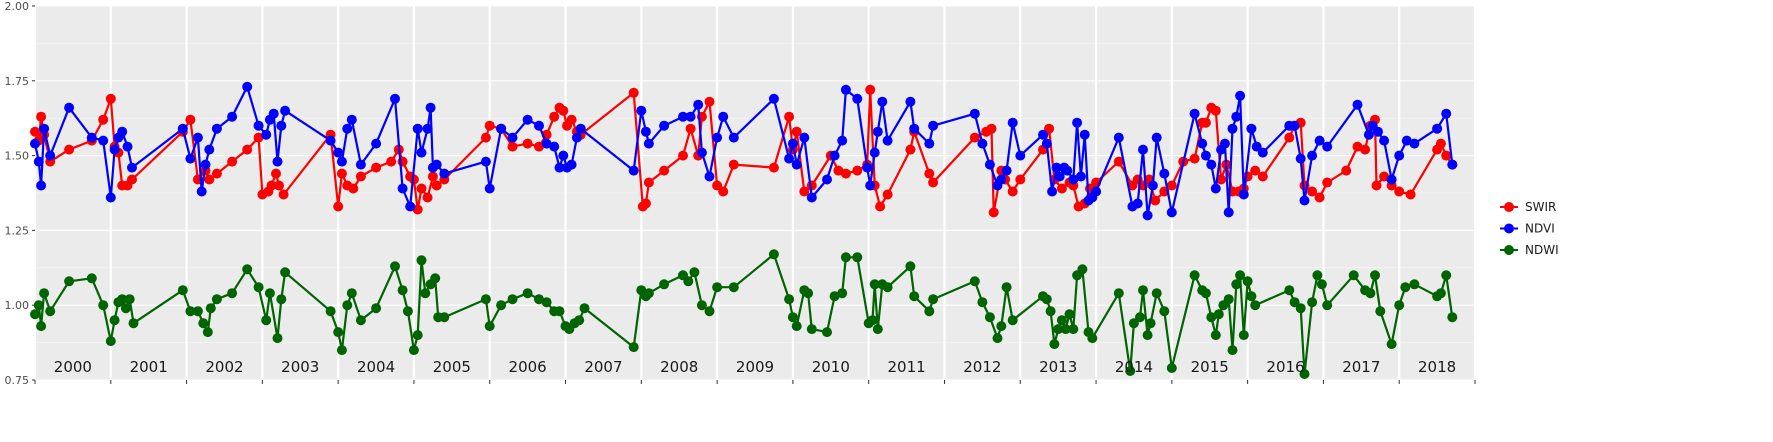  What do you see at coordinates (603, 367) in the screenshot?
I see `year-label: 2007` at bounding box center [603, 367].